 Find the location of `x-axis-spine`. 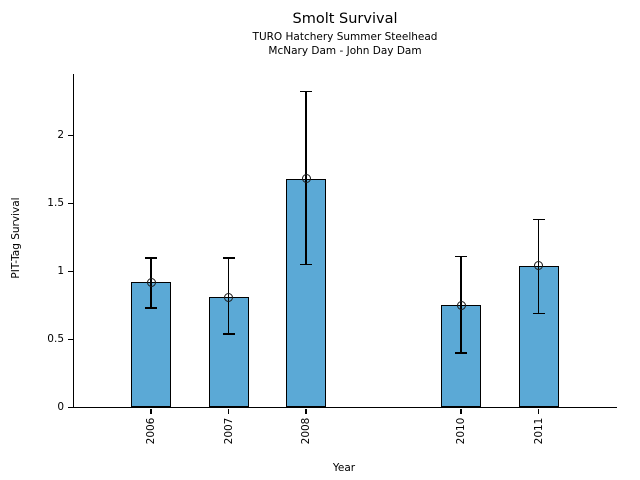

x-axis-spine is located at coordinates (344, 408).